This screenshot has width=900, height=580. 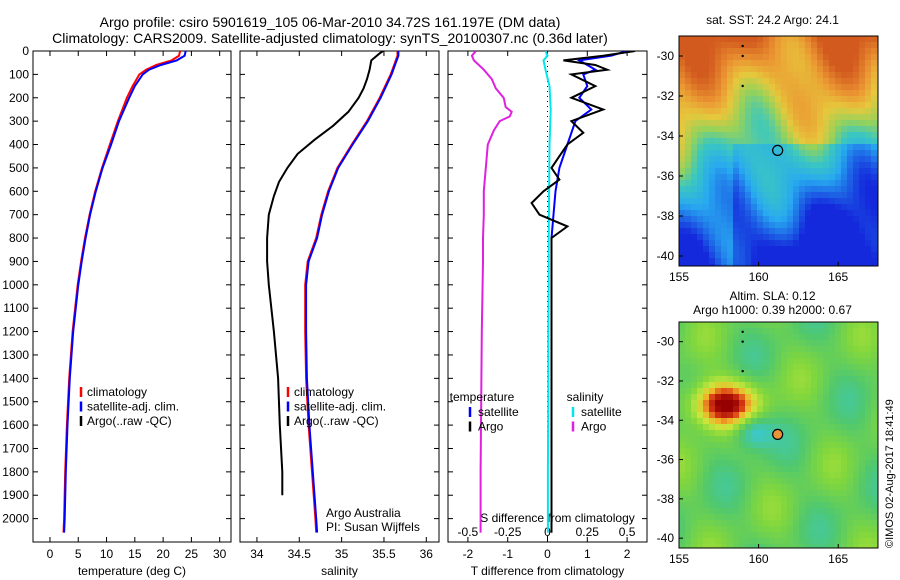 I want to click on y-tick-label: 1100, so click(x=16, y=308).